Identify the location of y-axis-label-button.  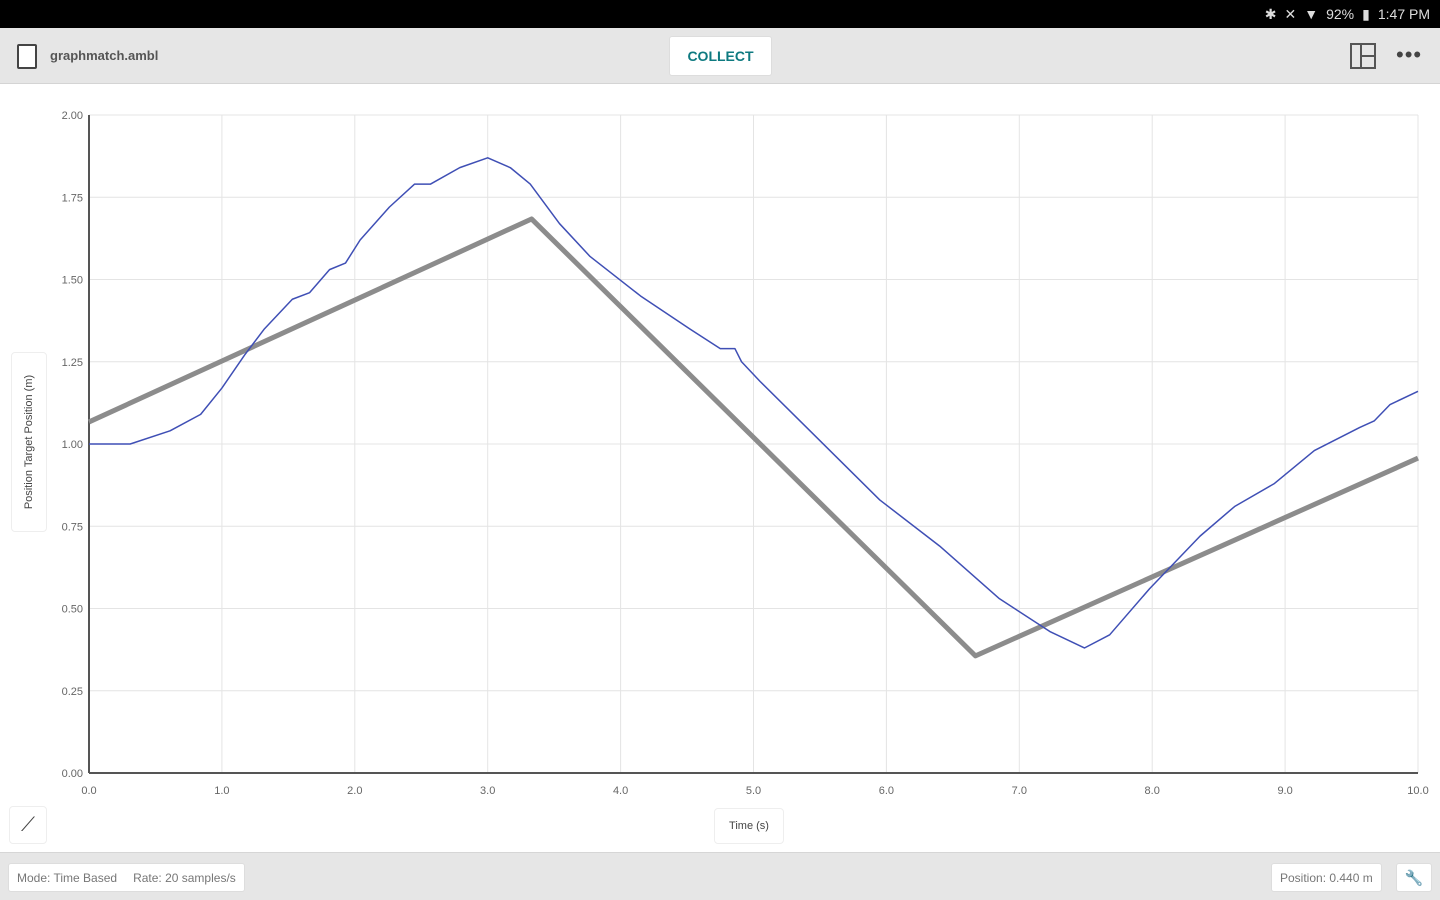
(29, 442).